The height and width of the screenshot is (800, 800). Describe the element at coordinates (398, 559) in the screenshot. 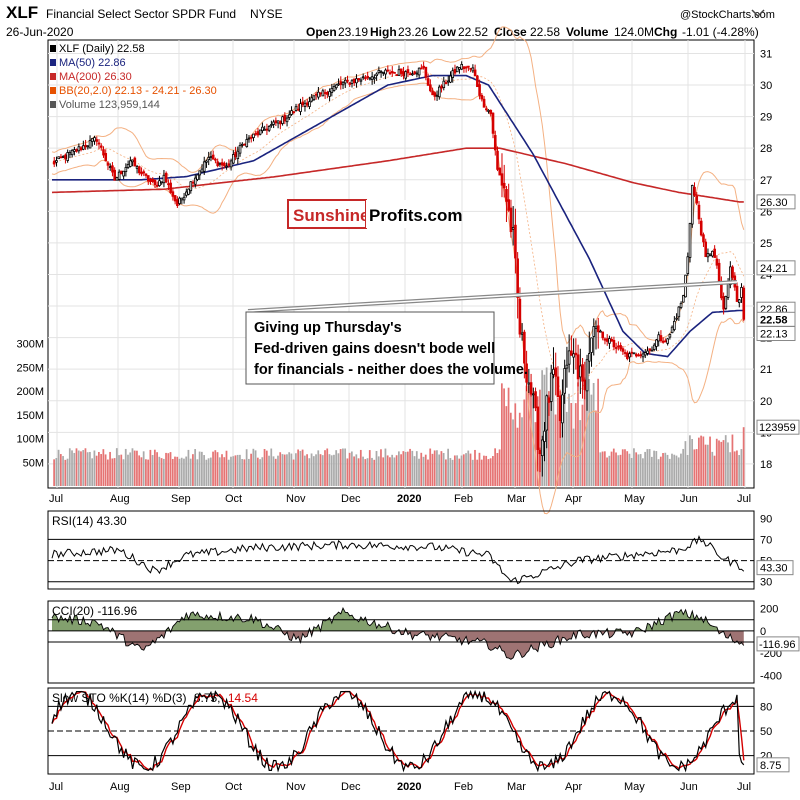

I see `rsi-line` at that location.